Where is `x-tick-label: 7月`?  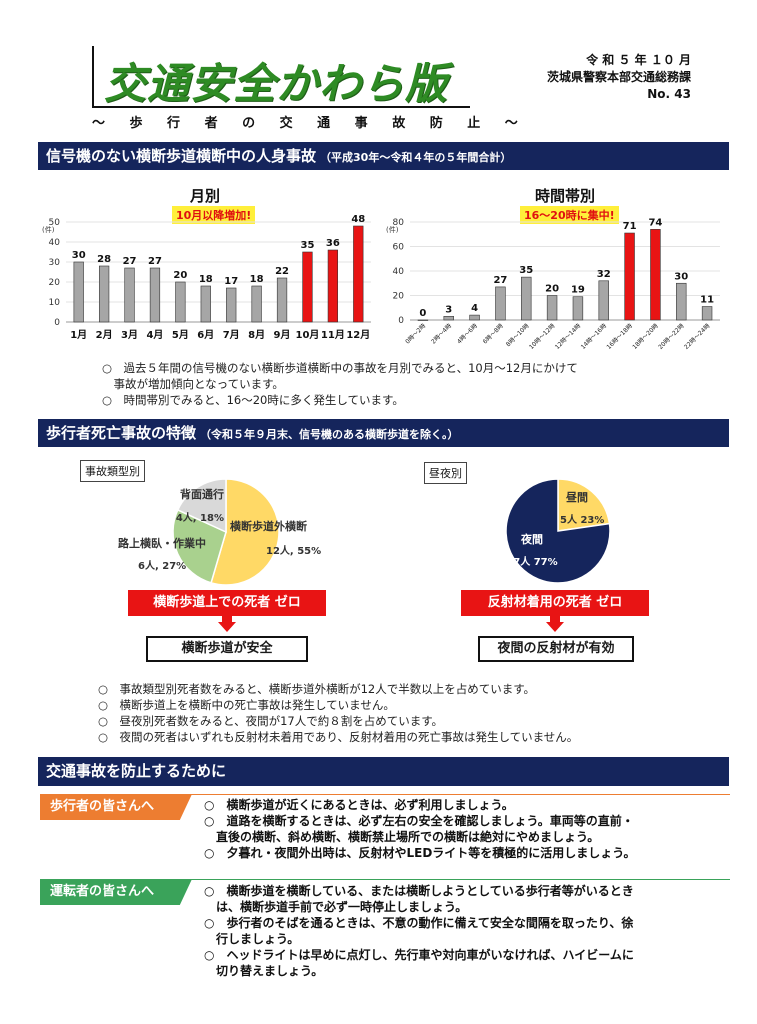 x-tick-label: 7月 is located at coordinates (231, 335).